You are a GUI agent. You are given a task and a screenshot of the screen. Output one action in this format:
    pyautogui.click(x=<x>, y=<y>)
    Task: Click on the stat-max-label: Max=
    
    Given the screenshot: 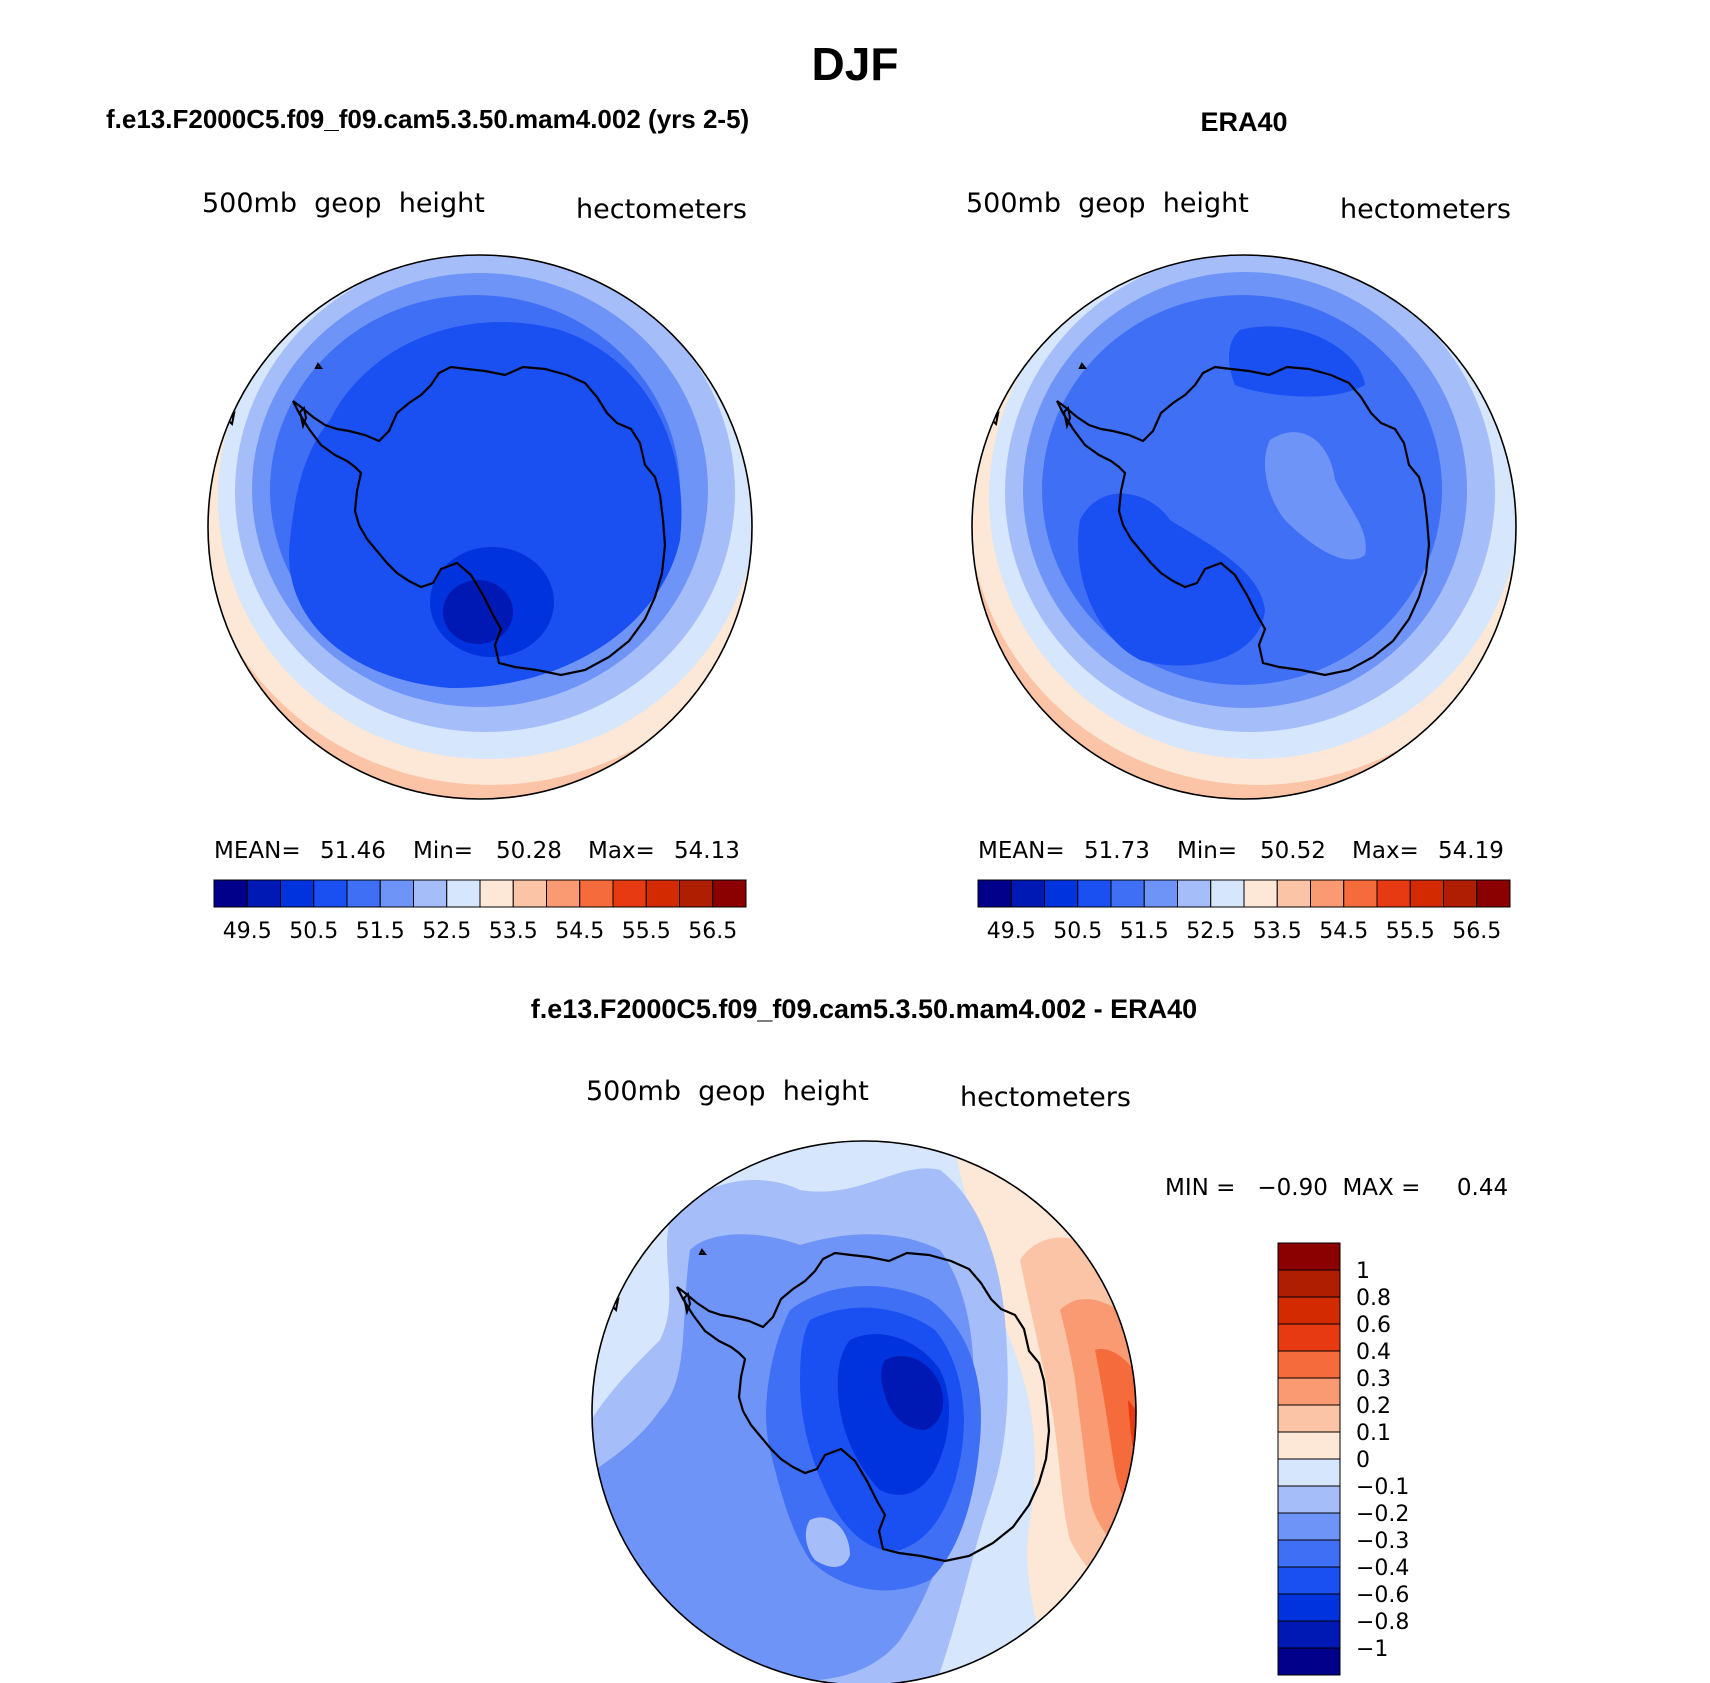 What is the action you would take?
    pyautogui.click(x=1385, y=851)
    